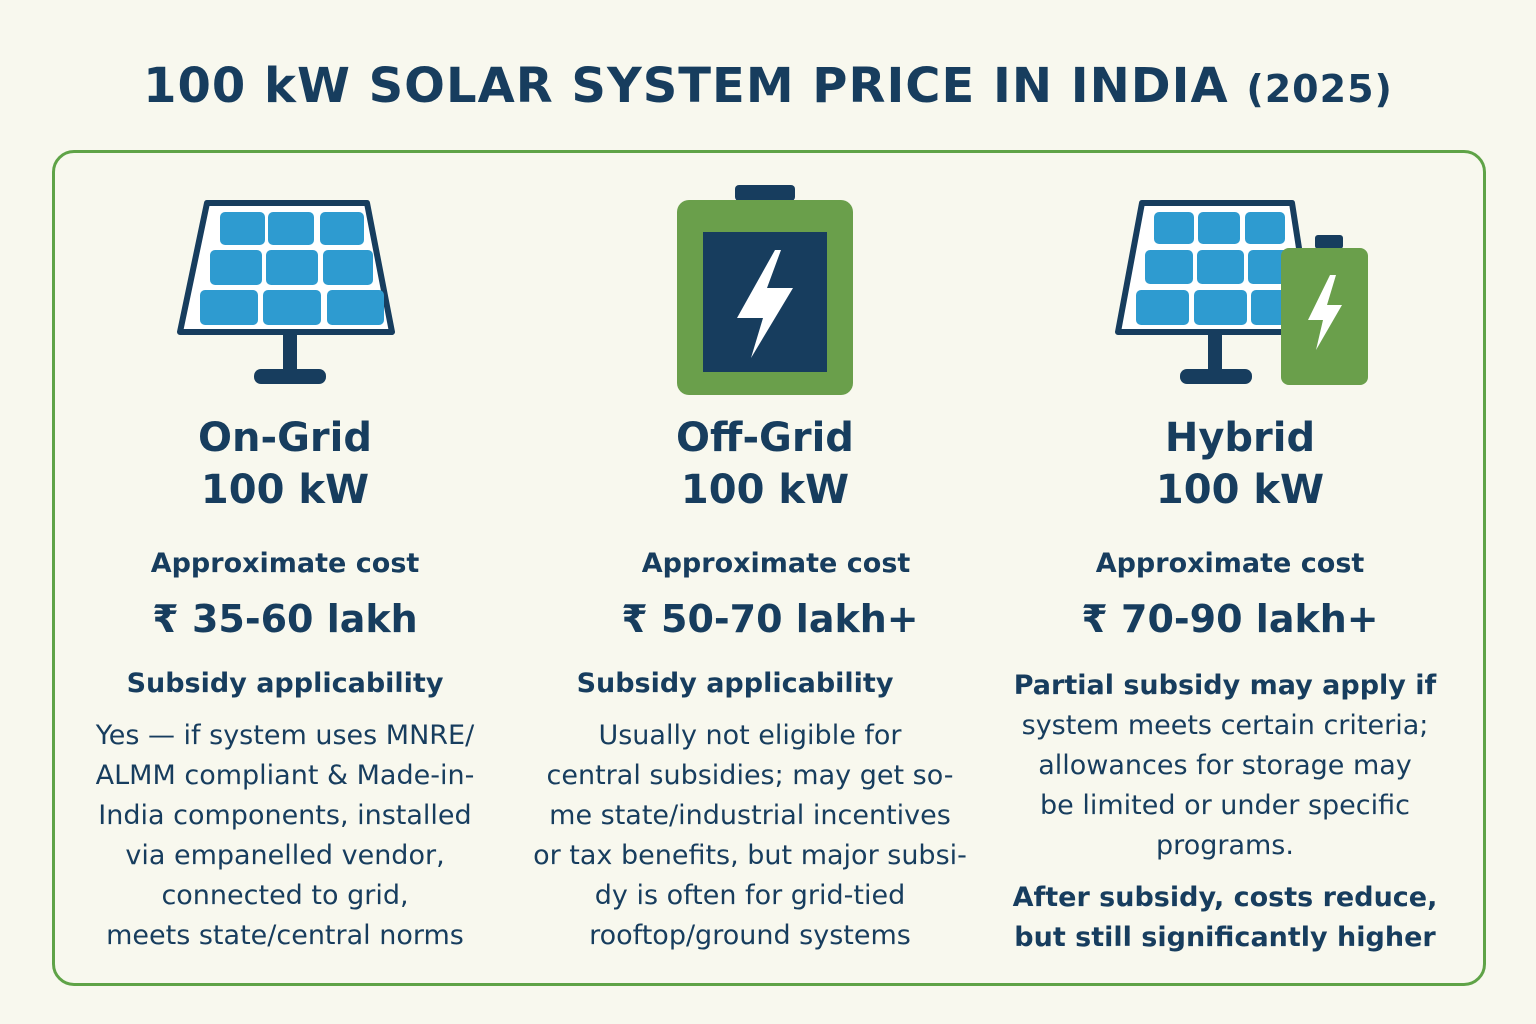  Describe the element at coordinates (285, 619) in the screenshot. I see `price: ₹ 35-60 lakh` at that location.